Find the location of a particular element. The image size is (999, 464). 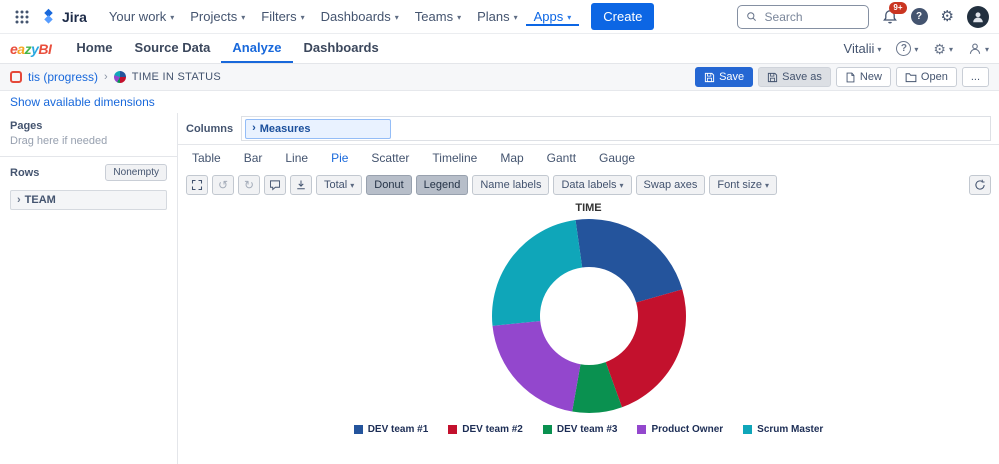

open-label: Open is located at coordinates (934, 77).